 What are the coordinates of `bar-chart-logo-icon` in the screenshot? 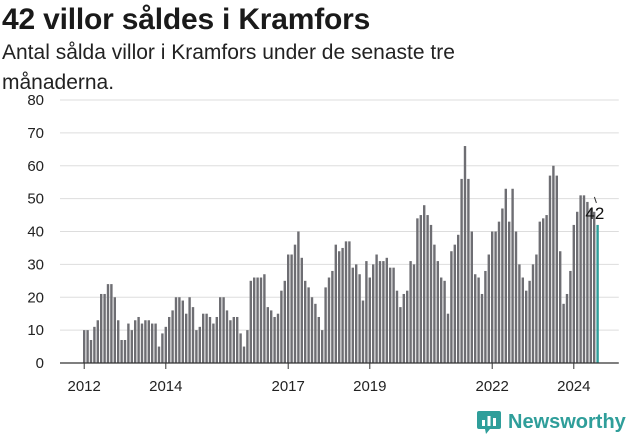 It's located at (489, 422).